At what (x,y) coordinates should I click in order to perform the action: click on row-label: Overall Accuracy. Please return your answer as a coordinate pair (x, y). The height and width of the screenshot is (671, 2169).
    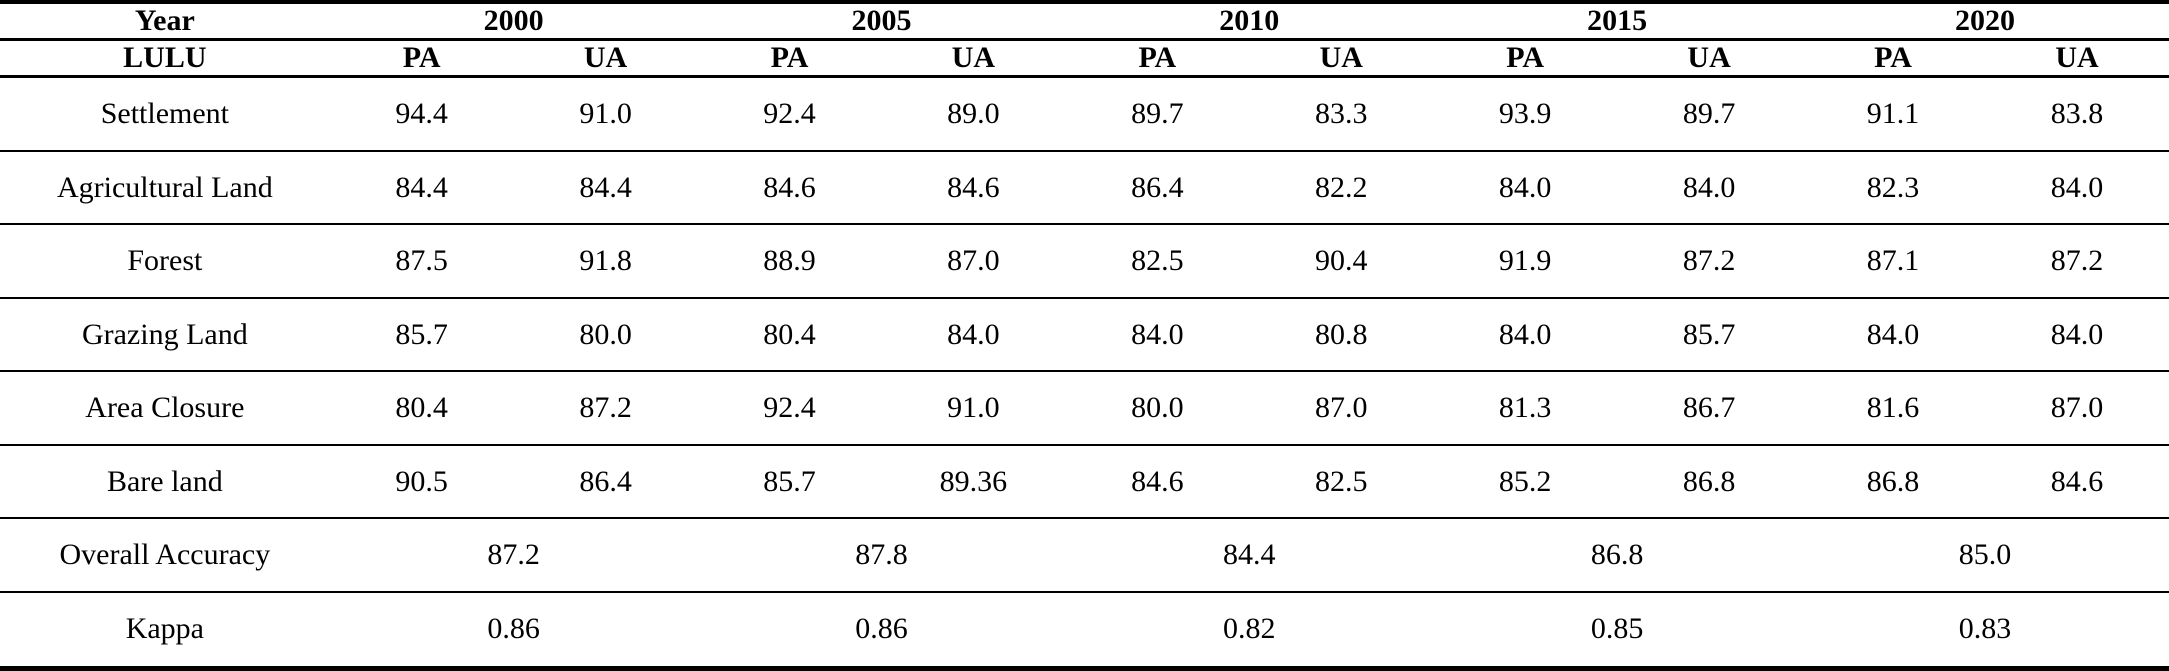
    Looking at the image, I should click on (165, 555).